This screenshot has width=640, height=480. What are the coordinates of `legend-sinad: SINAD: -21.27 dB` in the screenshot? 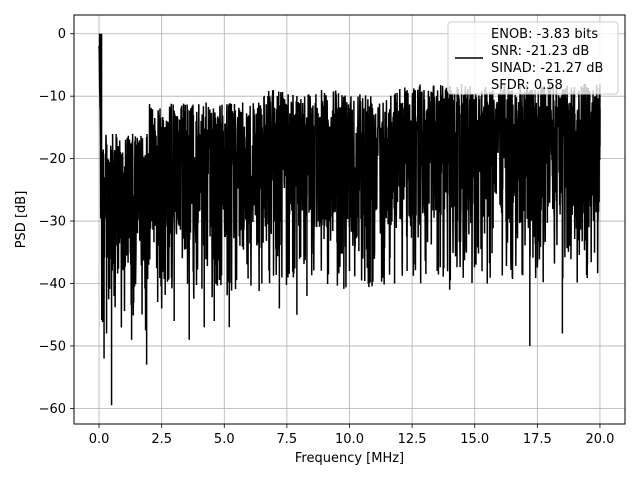 It's located at (547, 68).